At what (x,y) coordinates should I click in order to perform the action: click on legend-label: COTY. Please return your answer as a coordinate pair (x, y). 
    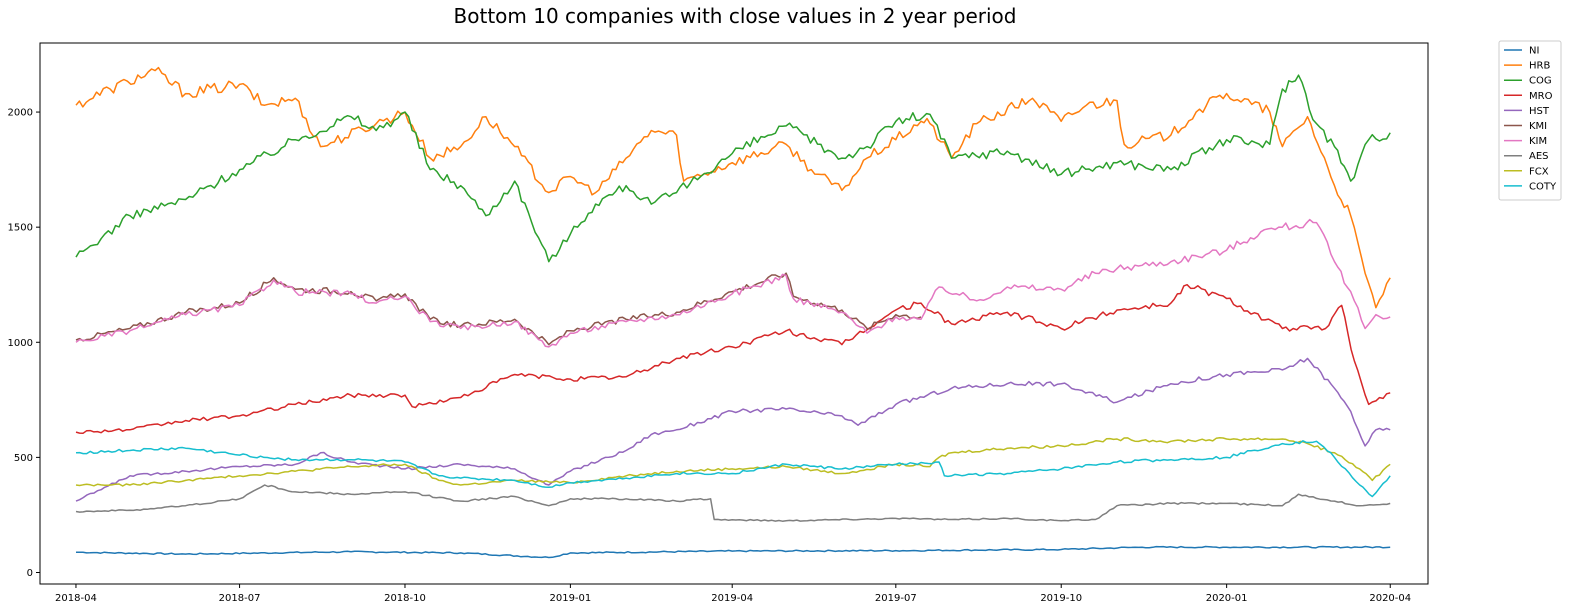
    Looking at the image, I should click on (1543, 186).